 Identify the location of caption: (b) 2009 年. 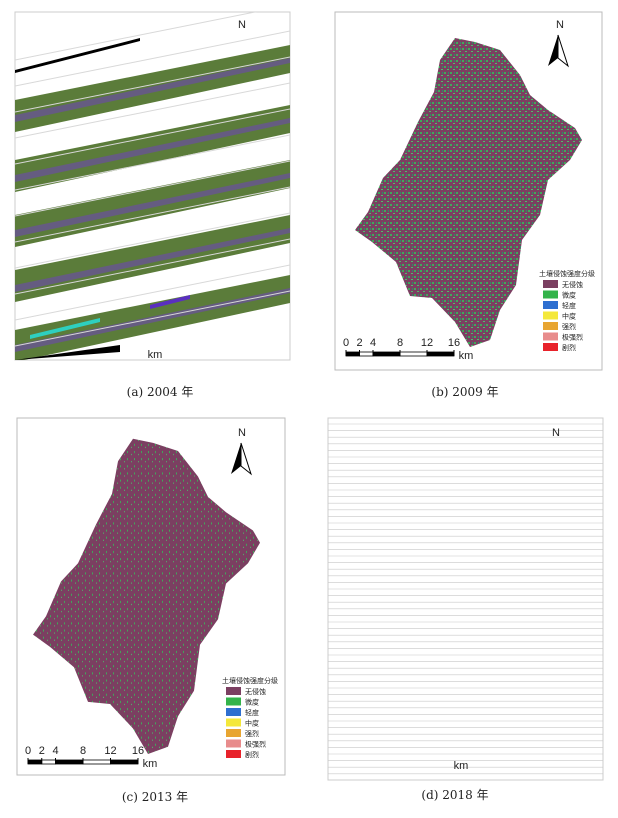
(464, 392).